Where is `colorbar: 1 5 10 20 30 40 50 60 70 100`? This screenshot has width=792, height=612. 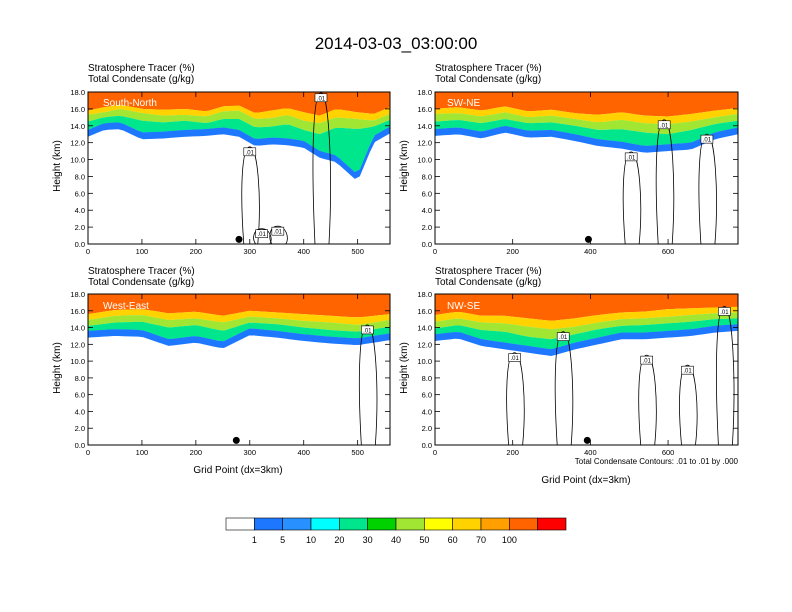 colorbar: 1 5 10 20 30 40 50 60 70 100 is located at coordinates (396, 531).